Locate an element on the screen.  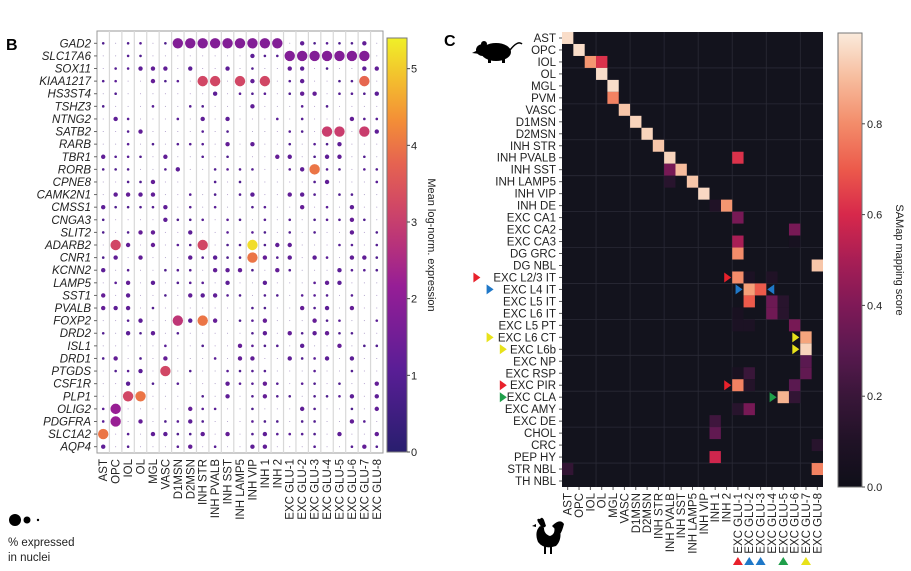
heatmap-col-label: OPC is located at coordinates (580, 505).